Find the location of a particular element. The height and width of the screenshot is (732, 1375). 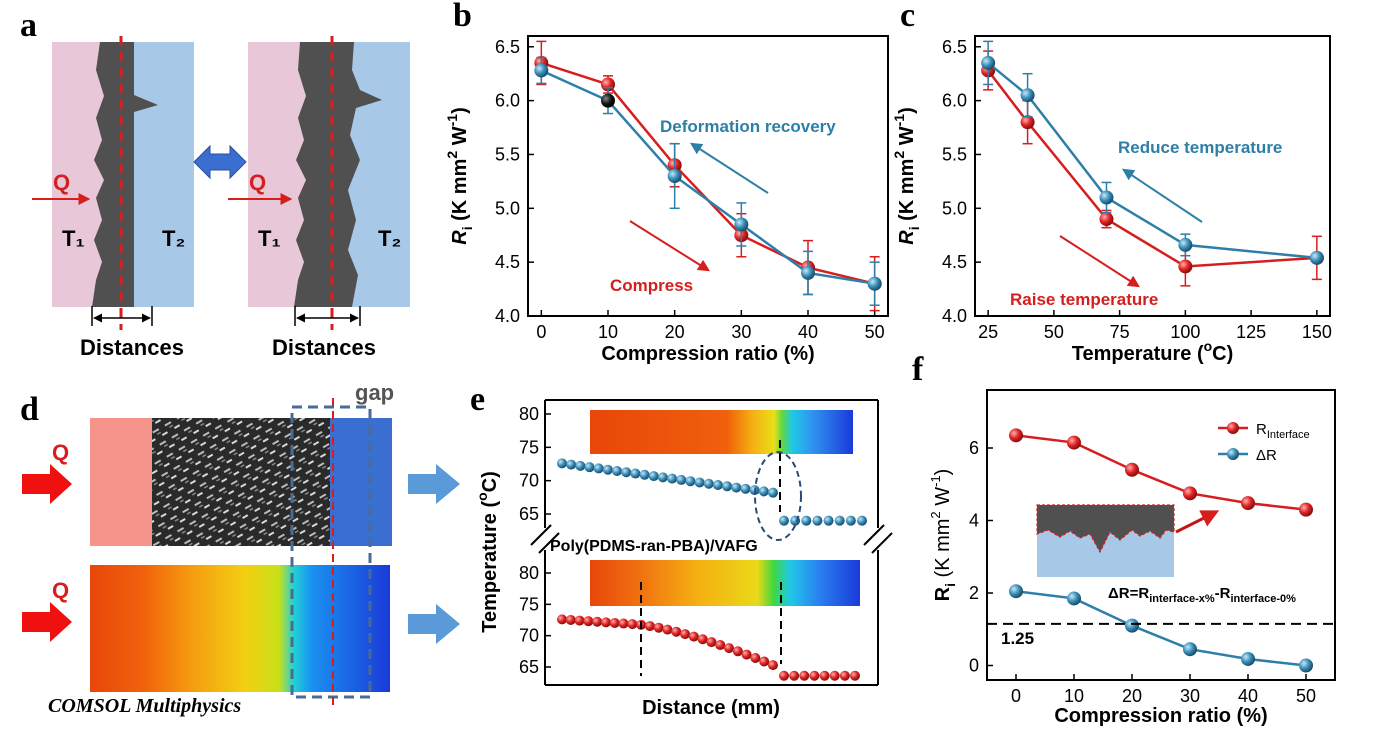

y-tick-label: 75 is located at coordinates (529, 604).